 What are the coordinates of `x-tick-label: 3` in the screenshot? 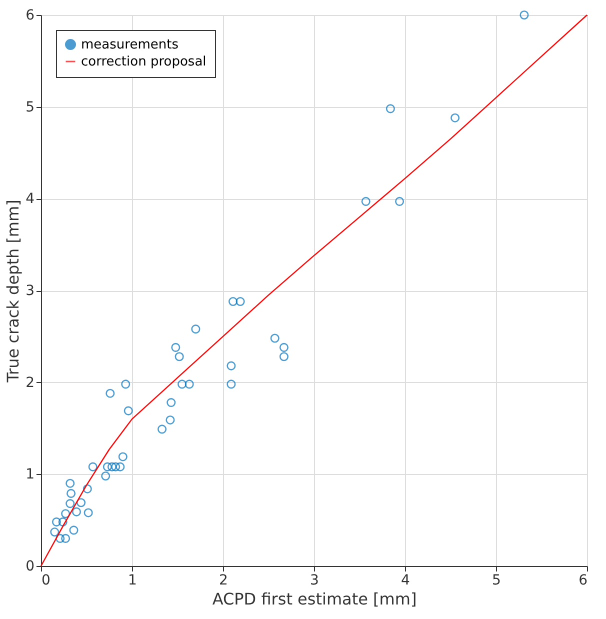 It's located at (314, 580).